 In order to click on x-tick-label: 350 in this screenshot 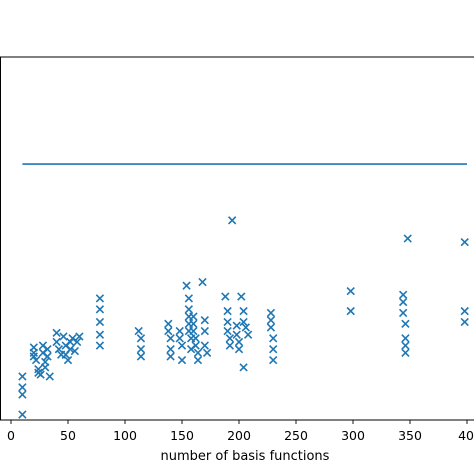, I will do `click(410, 435)`.